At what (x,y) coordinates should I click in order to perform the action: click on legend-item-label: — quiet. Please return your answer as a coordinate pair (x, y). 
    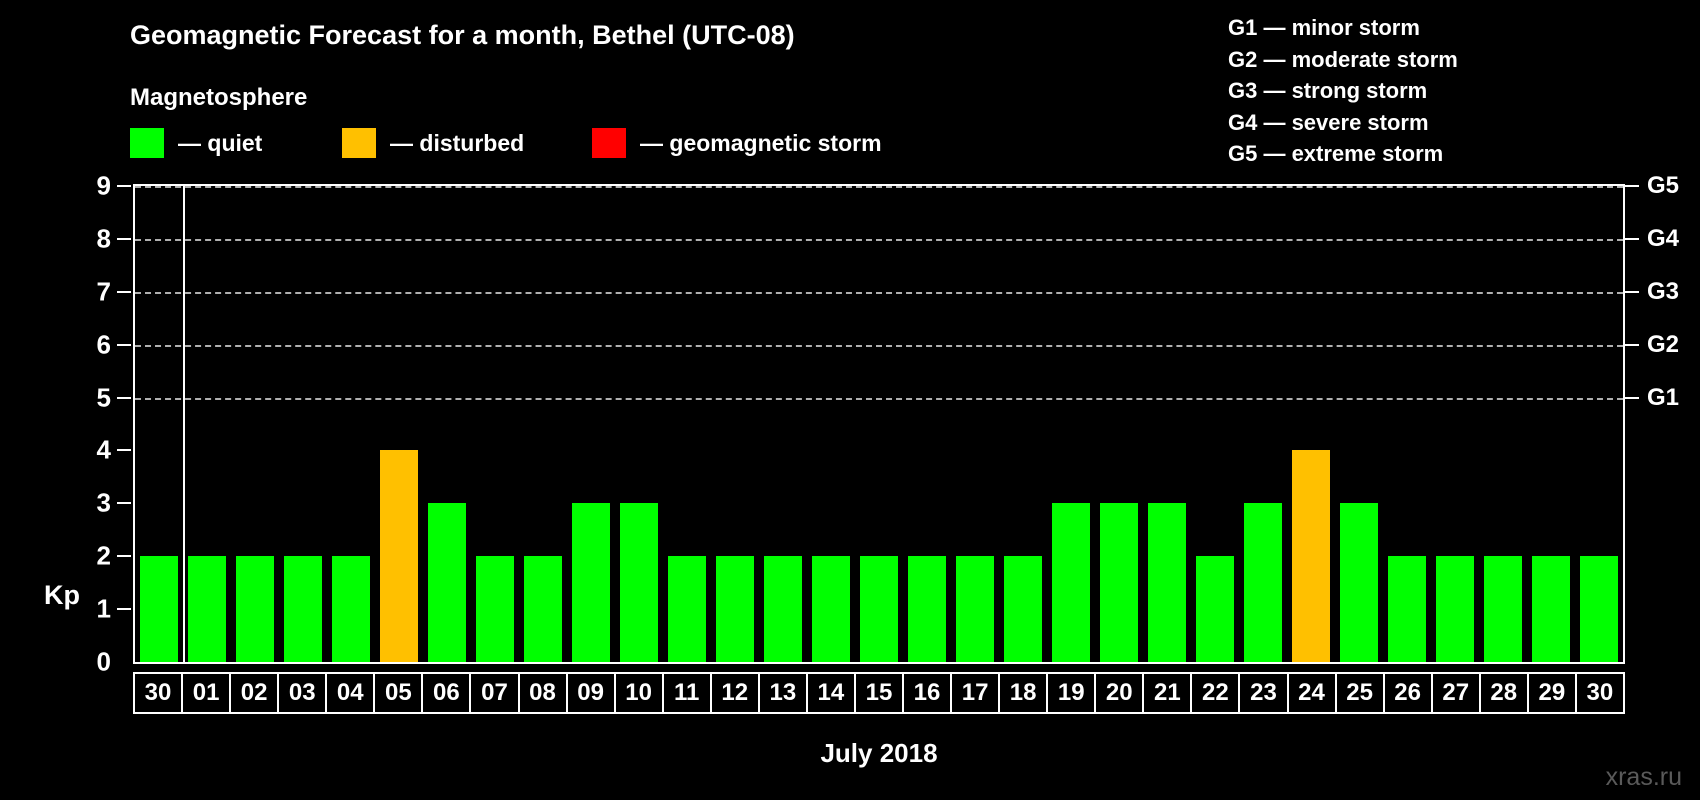
    Looking at the image, I should click on (220, 142).